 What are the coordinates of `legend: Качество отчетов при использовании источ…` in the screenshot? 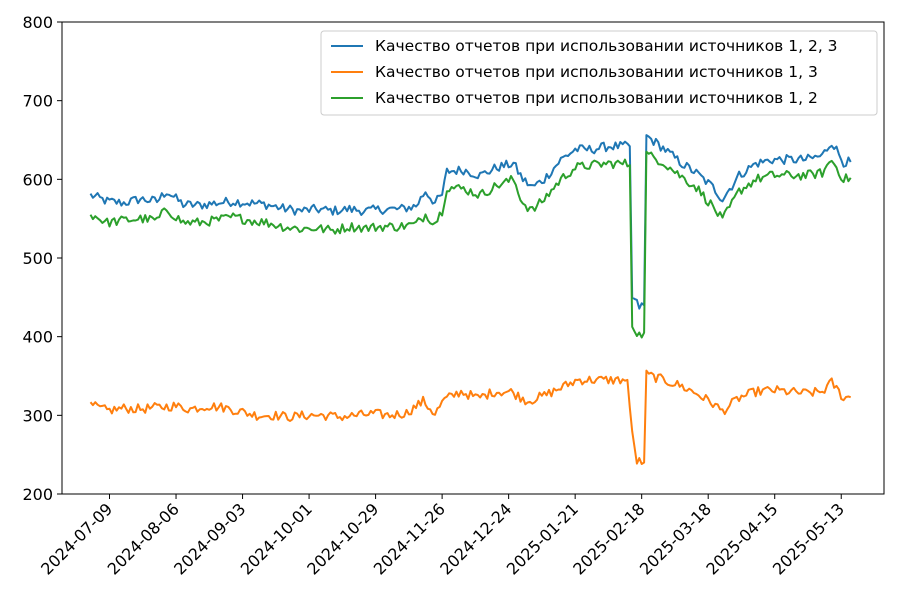 It's located at (599, 73).